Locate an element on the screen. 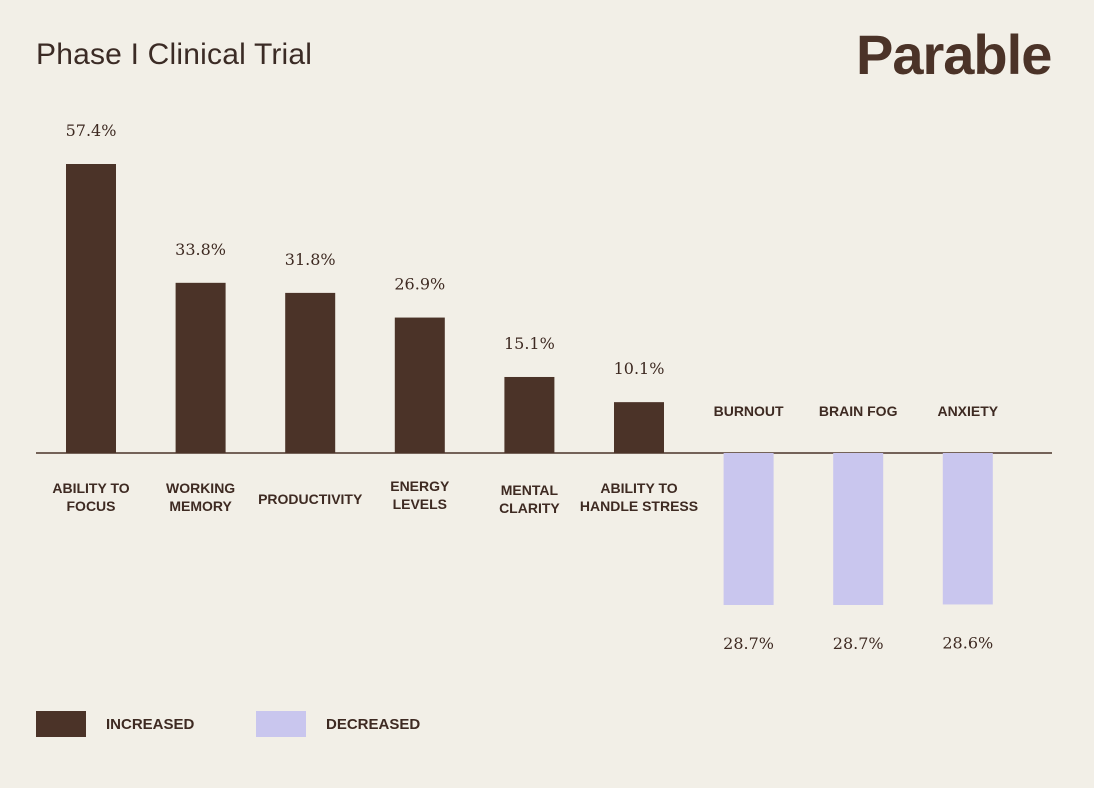 The height and width of the screenshot is (788, 1094). bar-decreased-brain-fog is located at coordinates (858, 529).